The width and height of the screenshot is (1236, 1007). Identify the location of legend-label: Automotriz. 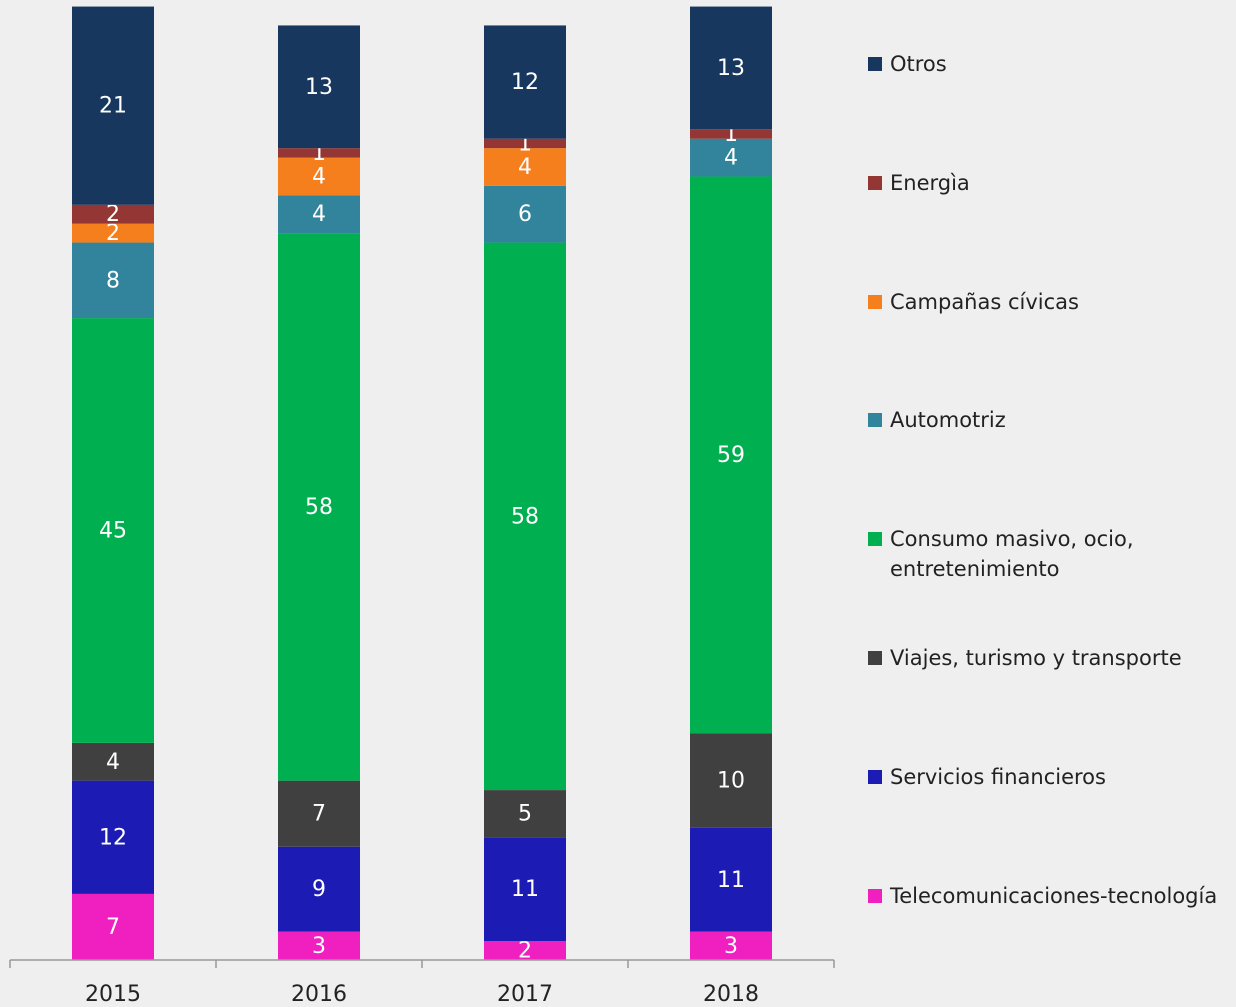
(948, 420).